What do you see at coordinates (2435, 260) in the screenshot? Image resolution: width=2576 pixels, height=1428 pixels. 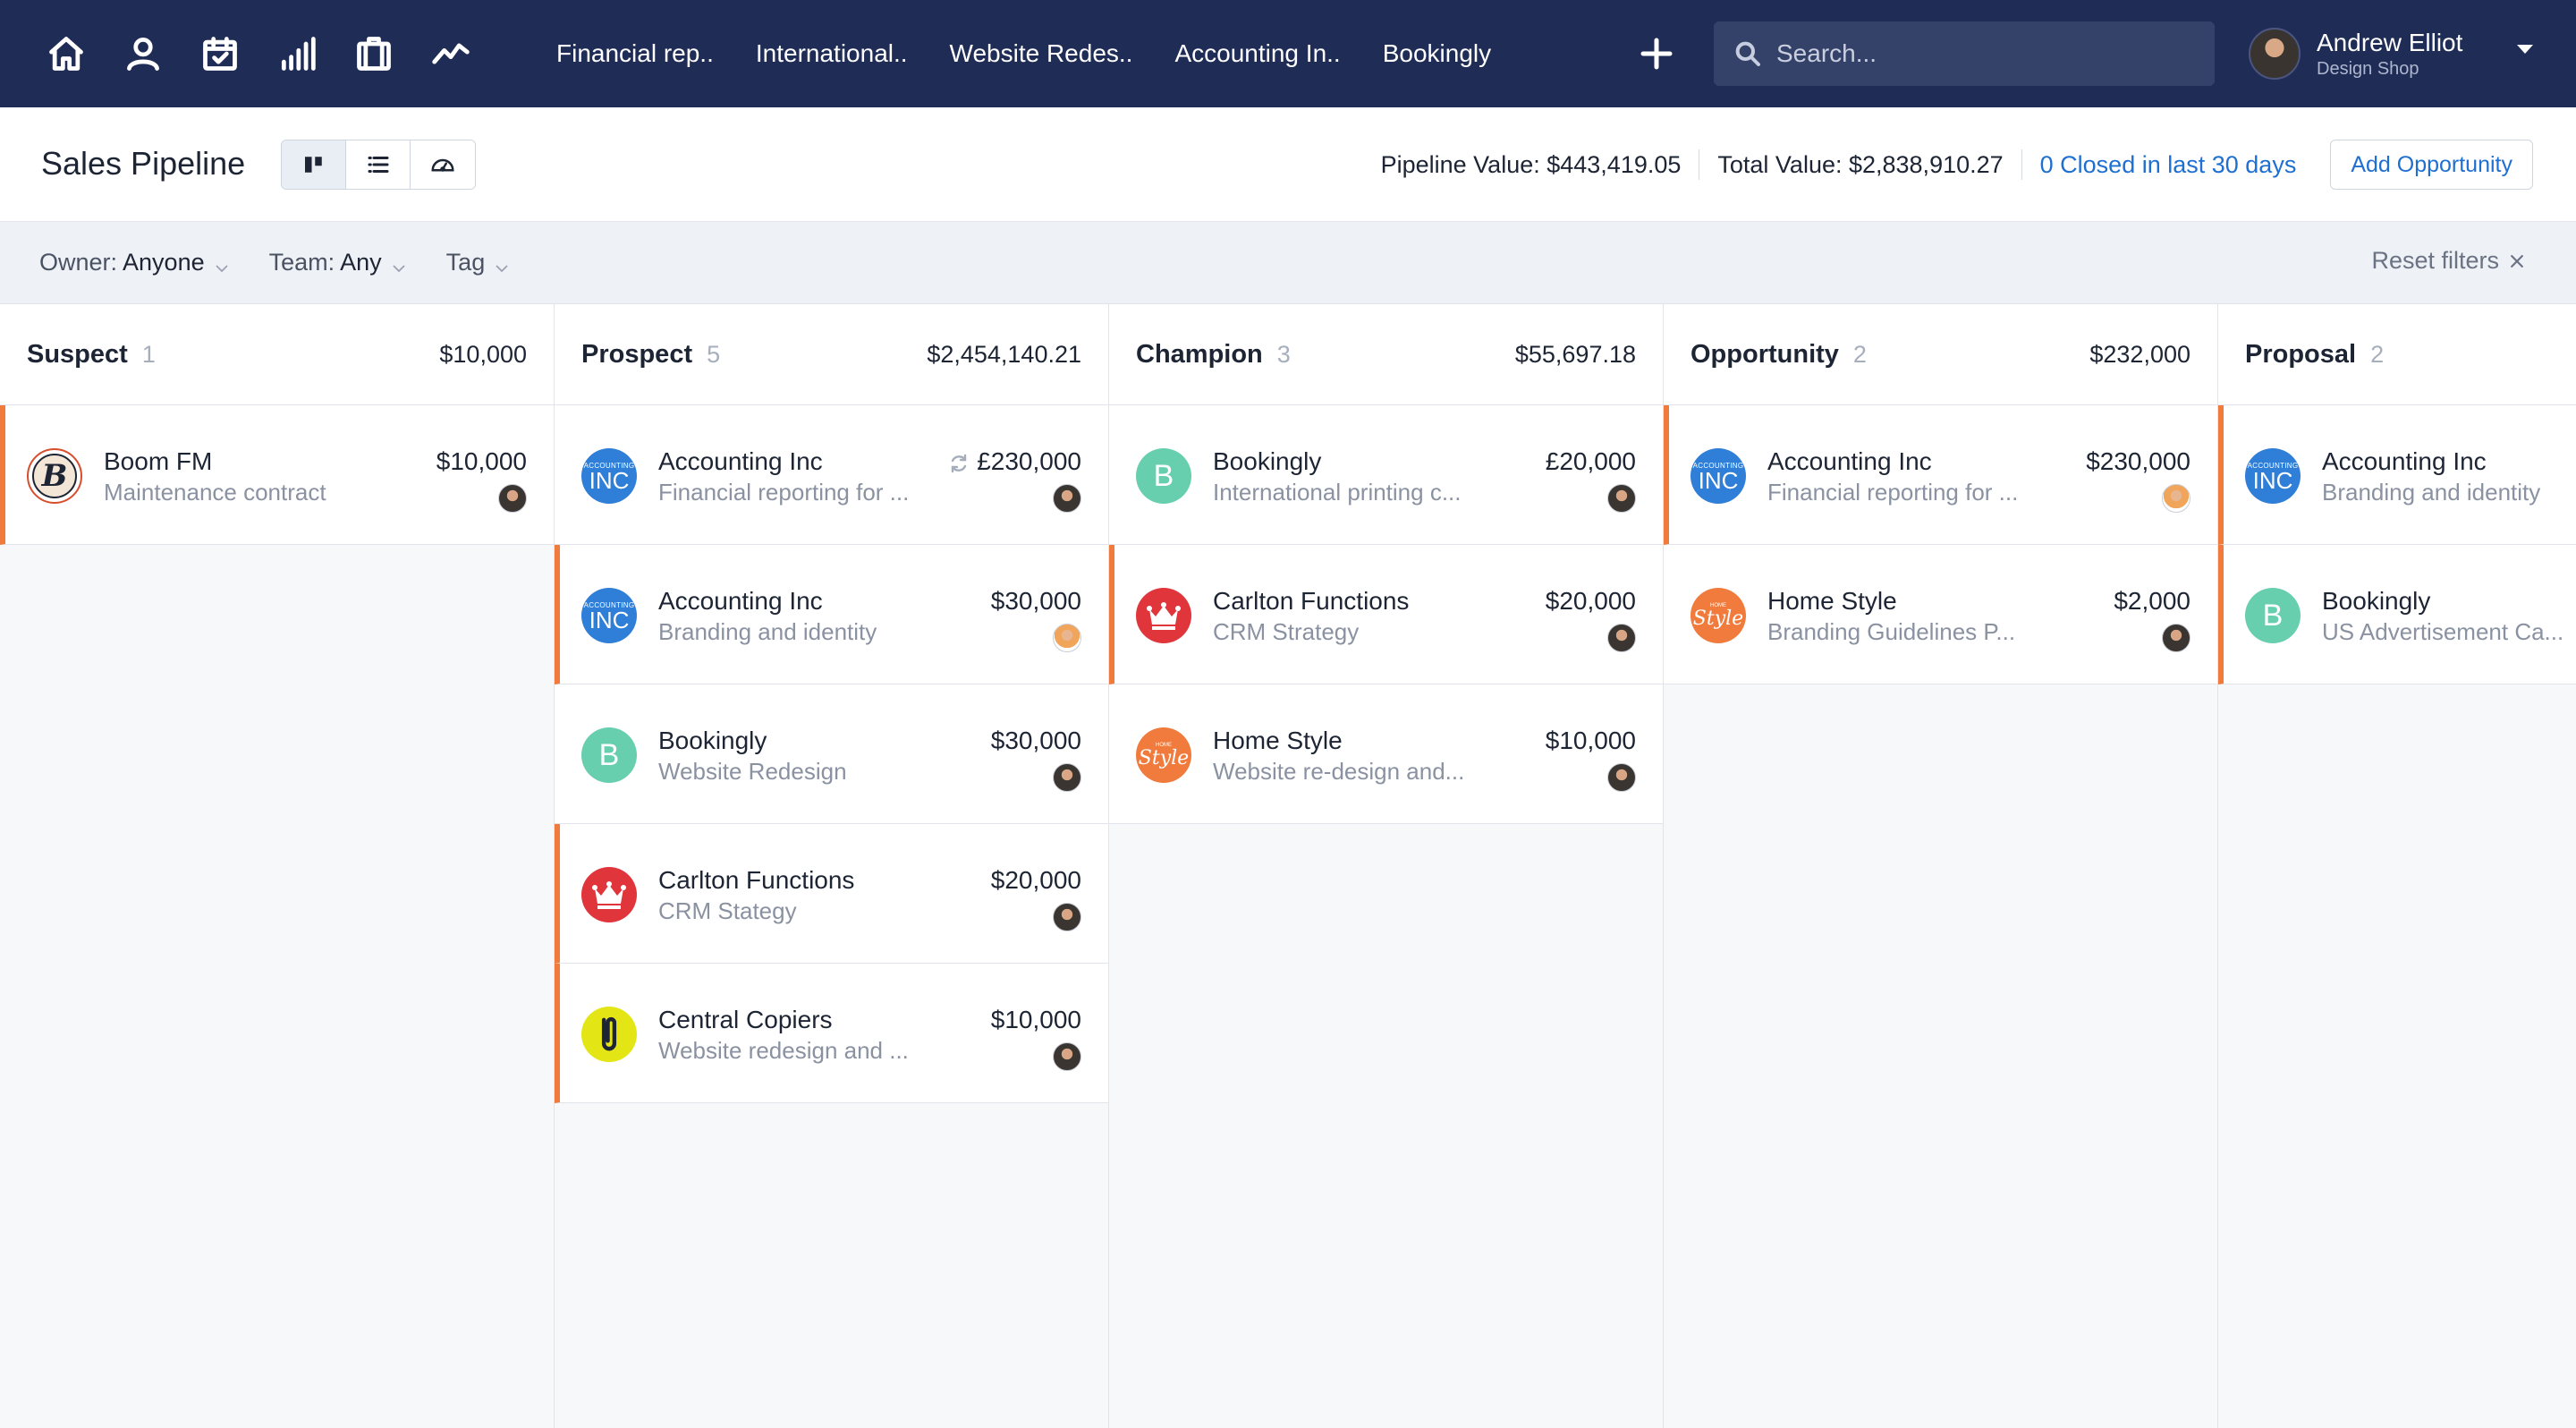 I see `reset-filters-label: Reset filters` at bounding box center [2435, 260].